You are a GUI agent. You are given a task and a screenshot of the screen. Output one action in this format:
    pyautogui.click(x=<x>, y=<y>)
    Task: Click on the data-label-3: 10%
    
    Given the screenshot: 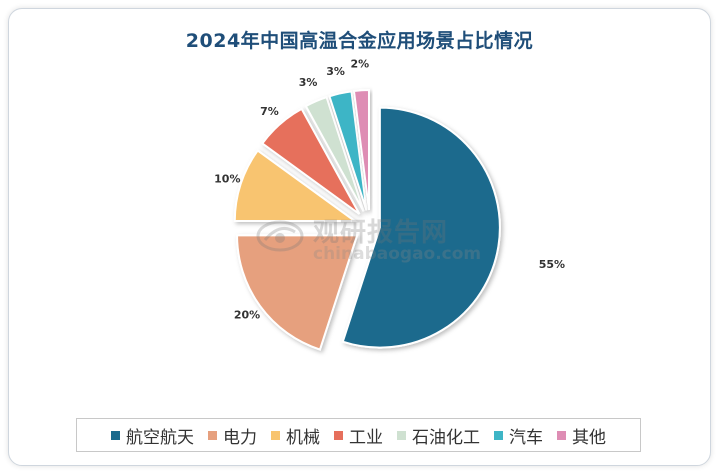 What is the action you would take?
    pyautogui.click(x=227, y=179)
    